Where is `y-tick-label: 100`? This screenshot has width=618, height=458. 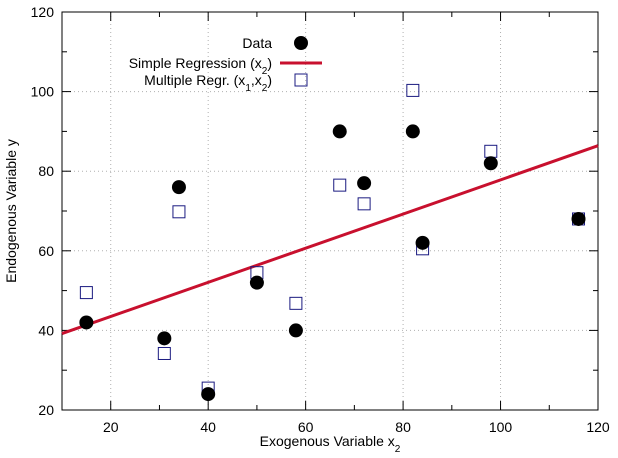 y-tick-label: 100 is located at coordinates (43, 92).